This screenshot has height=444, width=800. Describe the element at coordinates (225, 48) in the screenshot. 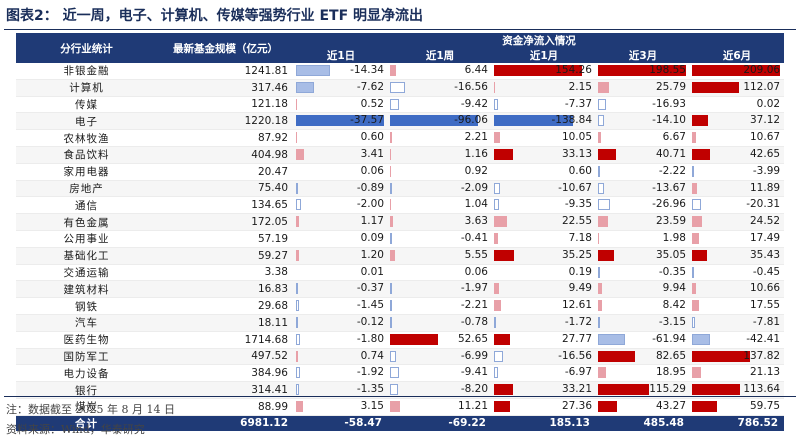

I see `header-aum: 最新基金规模（亿元）` at that location.